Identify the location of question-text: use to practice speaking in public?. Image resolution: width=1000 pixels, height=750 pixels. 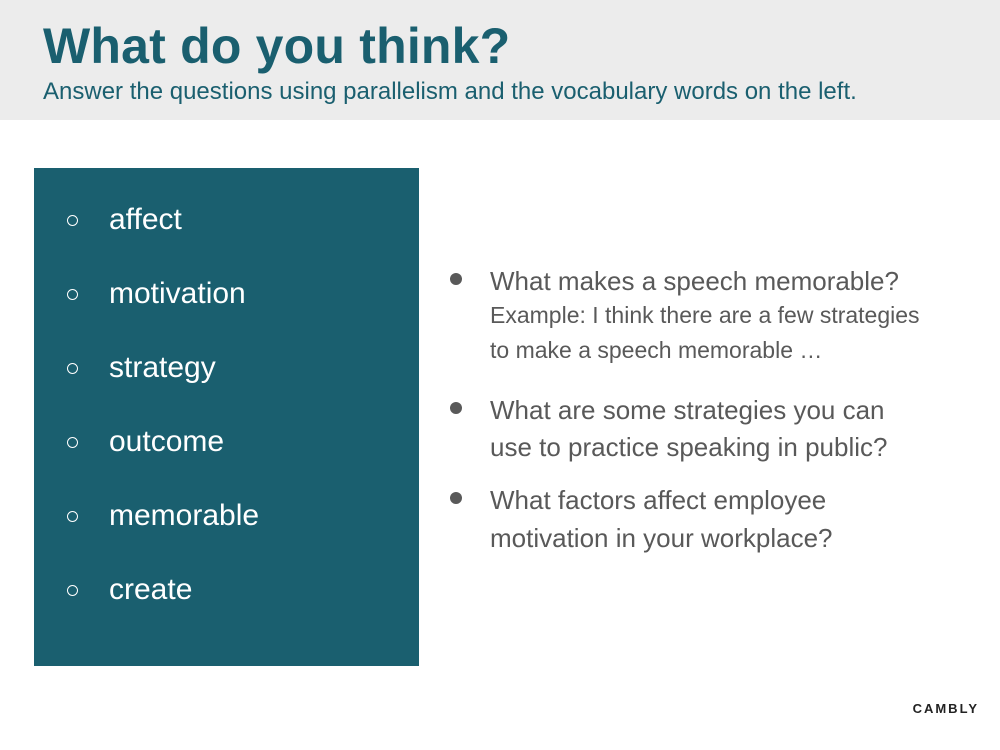
(689, 447).